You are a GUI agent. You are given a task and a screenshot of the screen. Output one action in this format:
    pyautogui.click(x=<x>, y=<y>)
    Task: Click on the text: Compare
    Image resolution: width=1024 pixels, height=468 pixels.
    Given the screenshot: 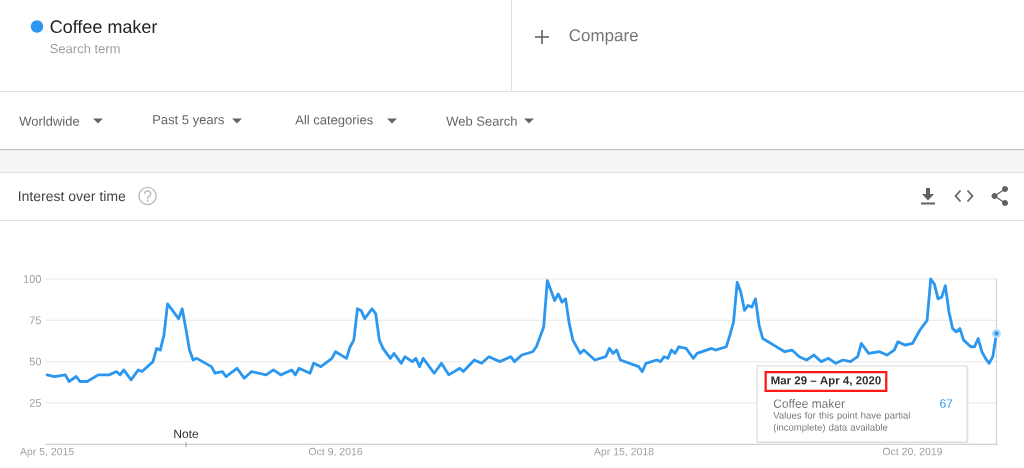 What is the action you would take?
    pyautogui.click(x=603, y=37)
    